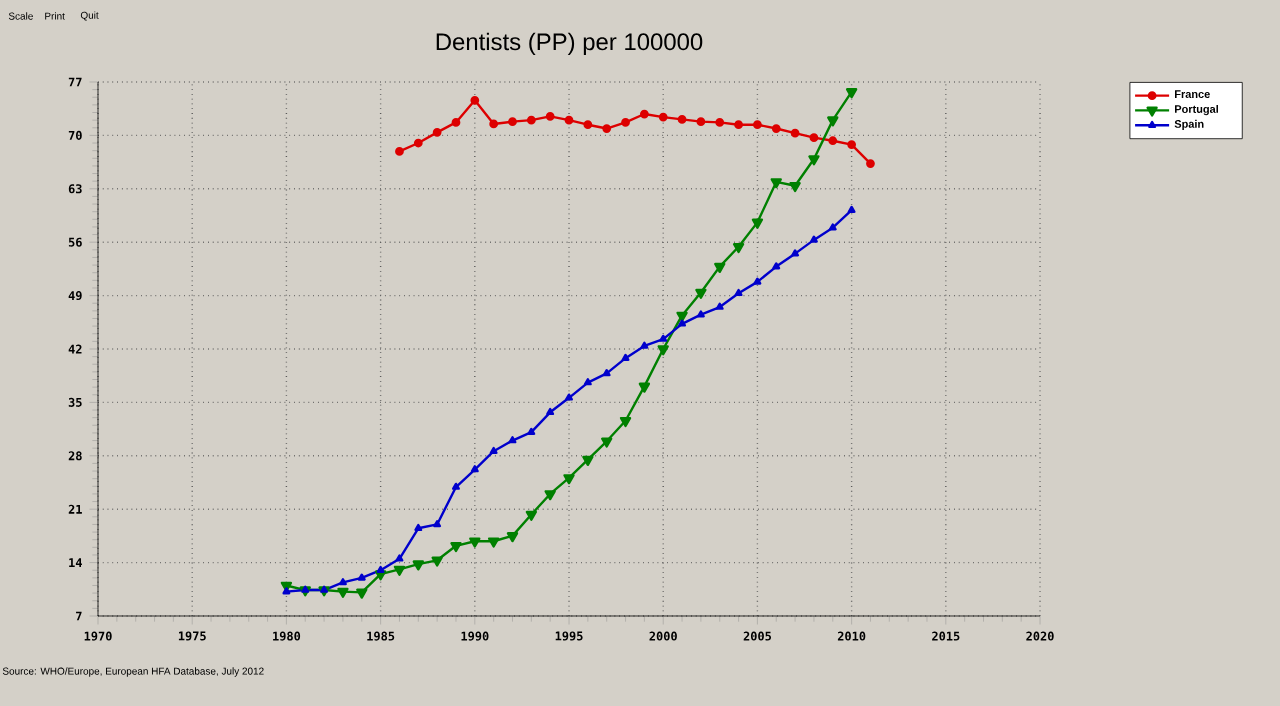 This screenshot has width=1280, height=706. What do you see at coordinates (569, 43) in the screenshot?
I see `chart-title: Dentists (PP) per 100000` at bounding box center [569, 43].